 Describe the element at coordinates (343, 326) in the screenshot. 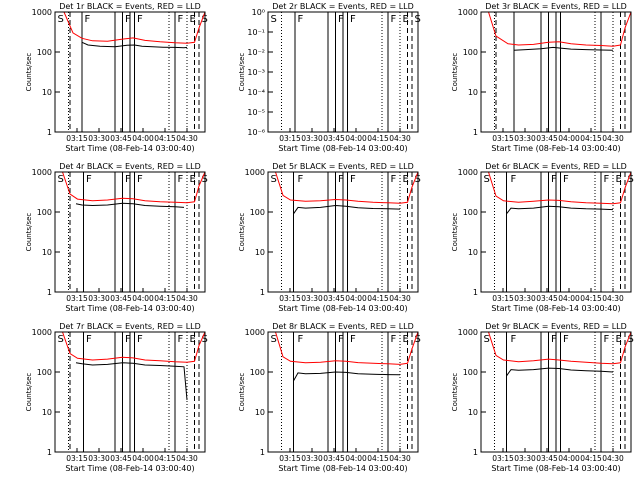

I see `panel-title: Det 8r BLACK = Events, RED = LLD` at that location.